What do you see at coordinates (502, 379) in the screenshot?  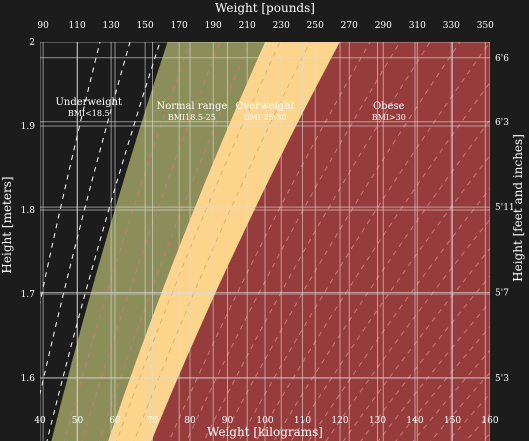 I see `y2-tick-1: 5'3` at bounding box center [502, 379].